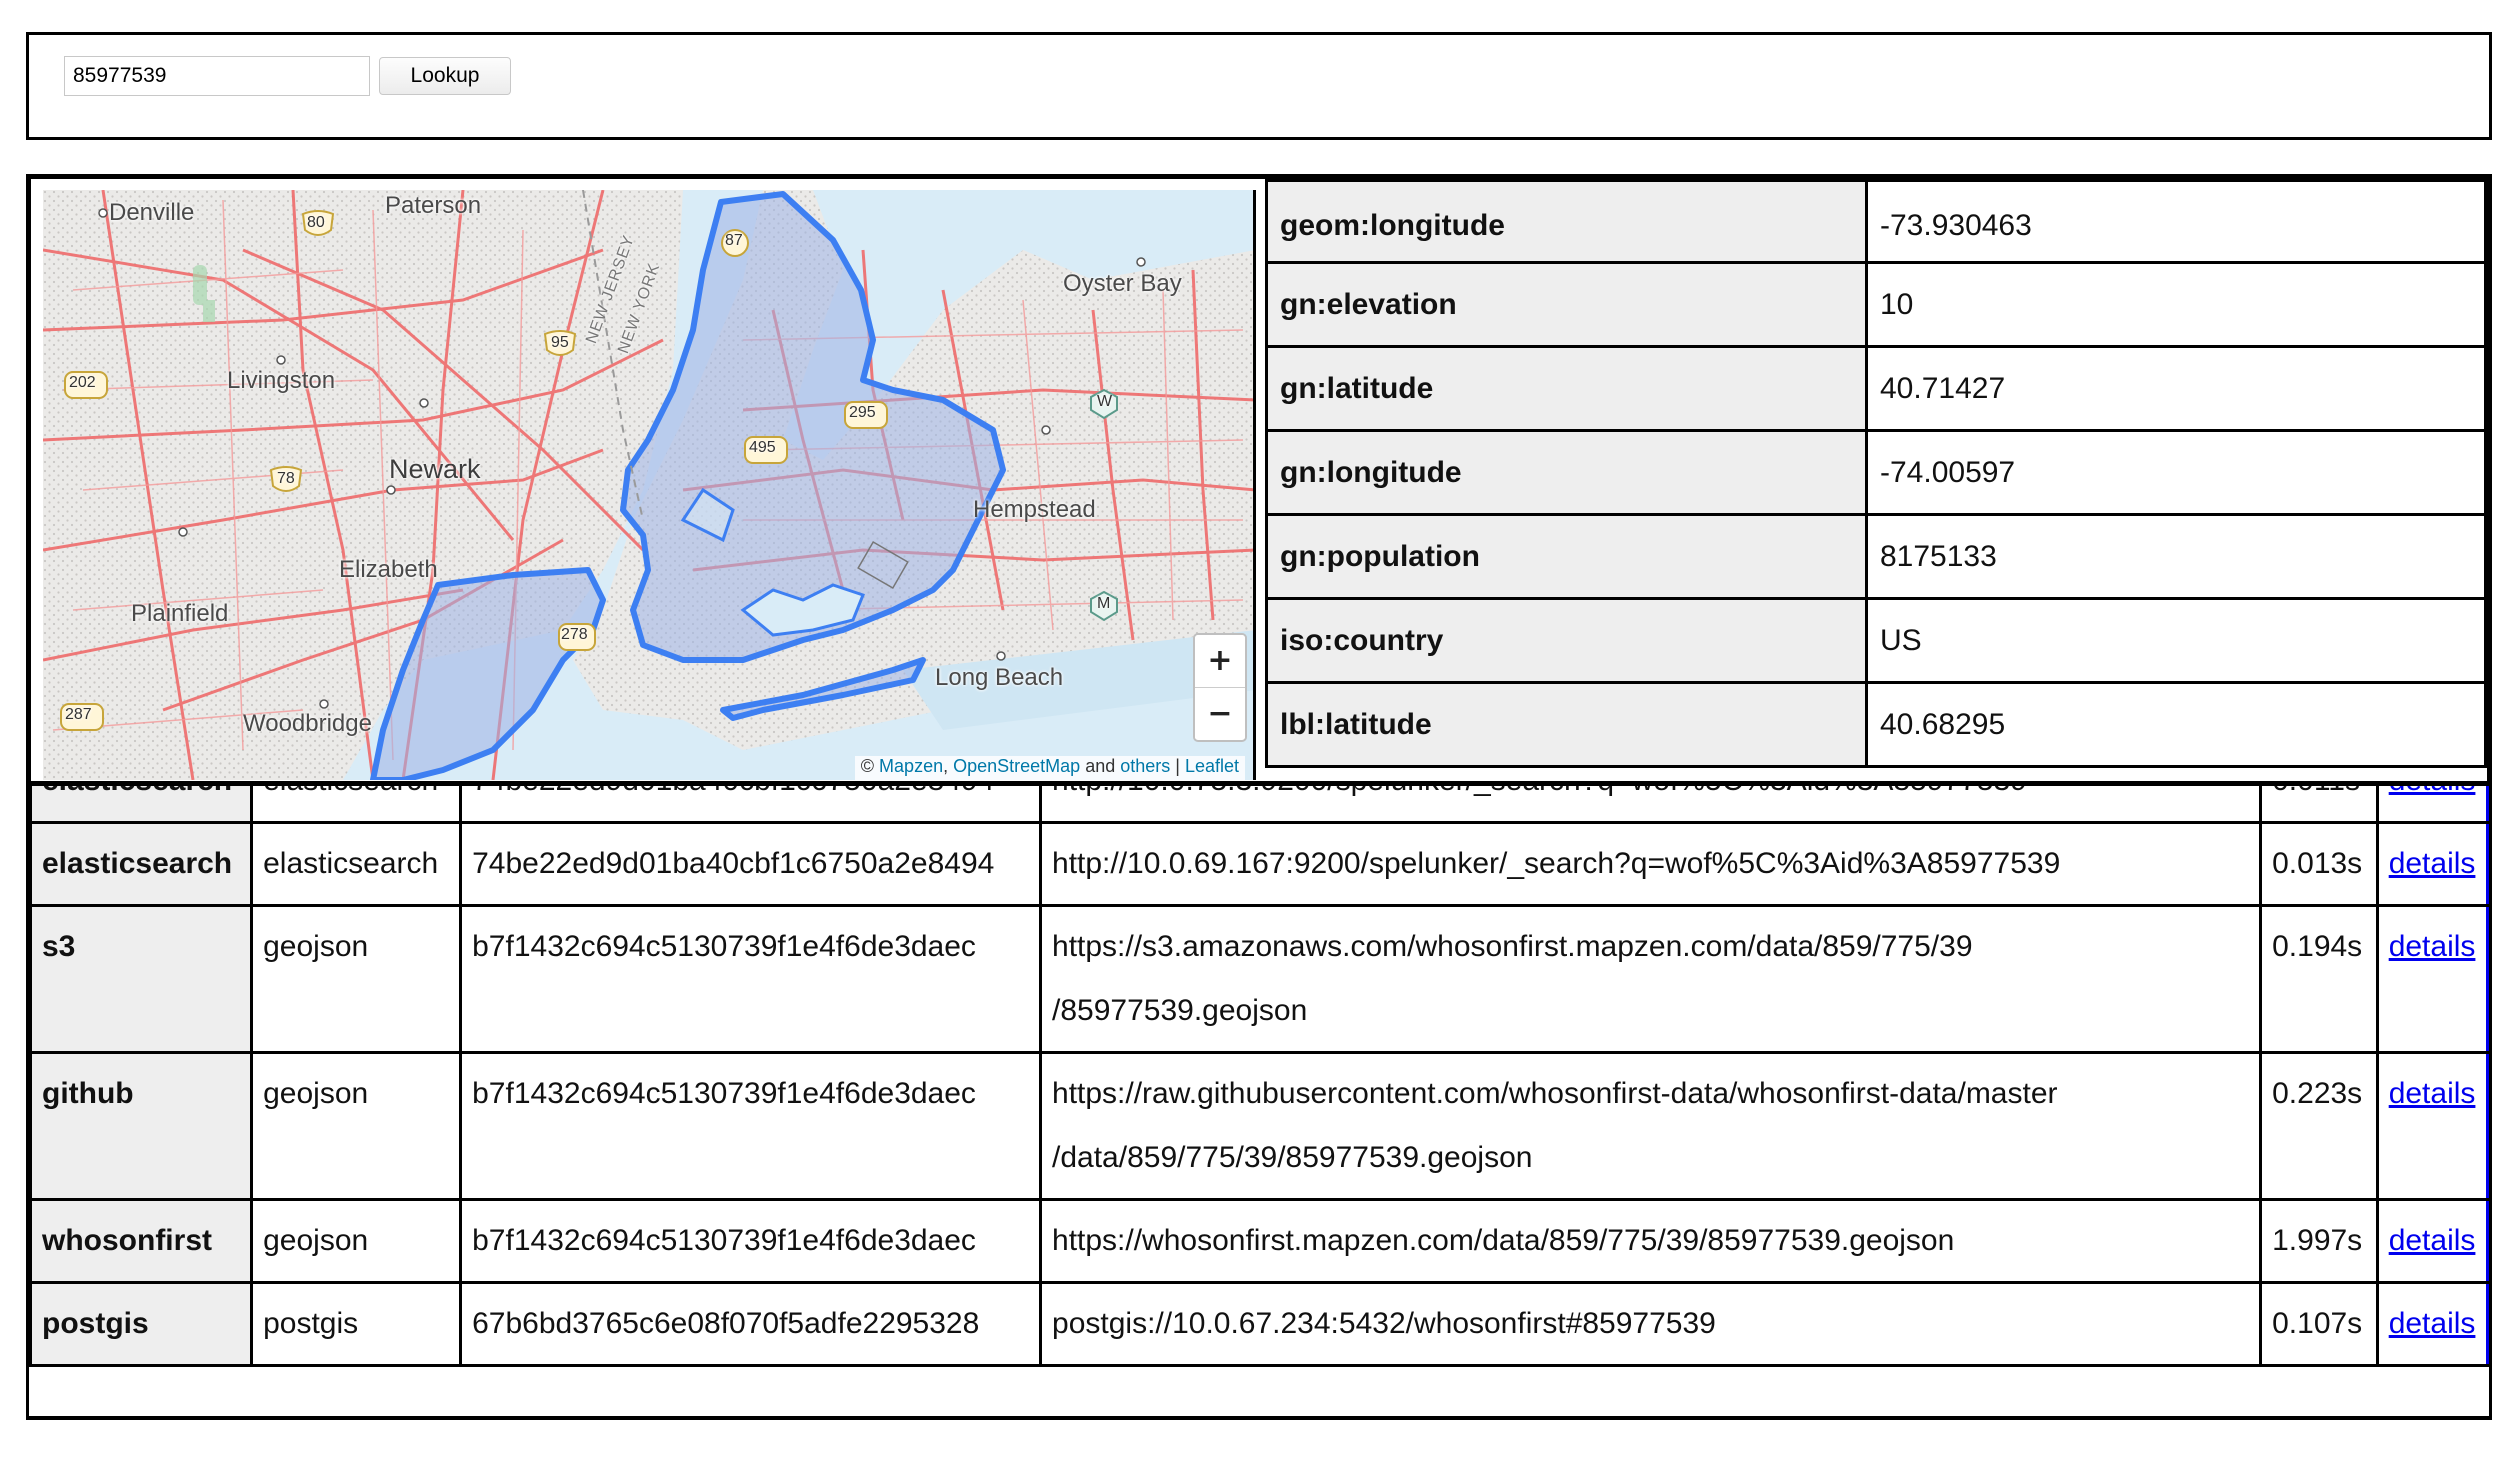  What do you see at coordinates (1017, 766) in the screenshot?
I see `attribution-osm-link: OpenStreetMap` at bounding box center [1017, 766].